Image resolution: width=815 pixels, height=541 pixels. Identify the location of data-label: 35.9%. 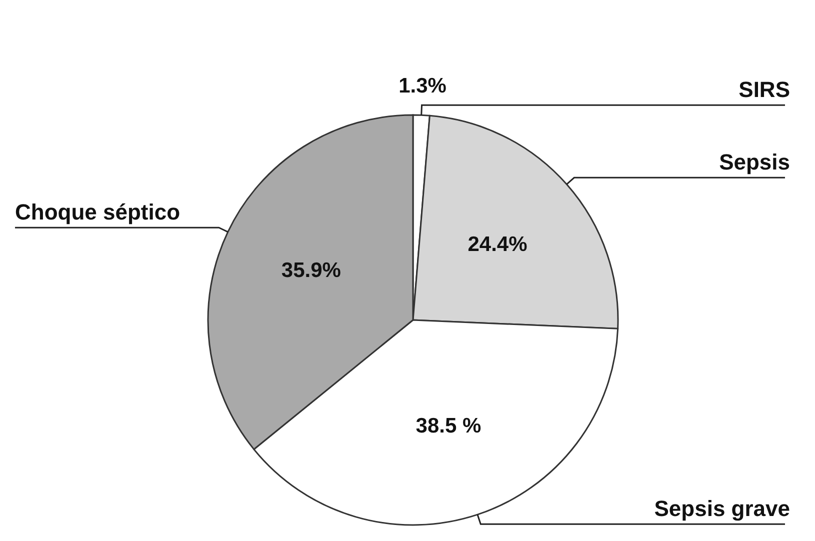
(311, 270).